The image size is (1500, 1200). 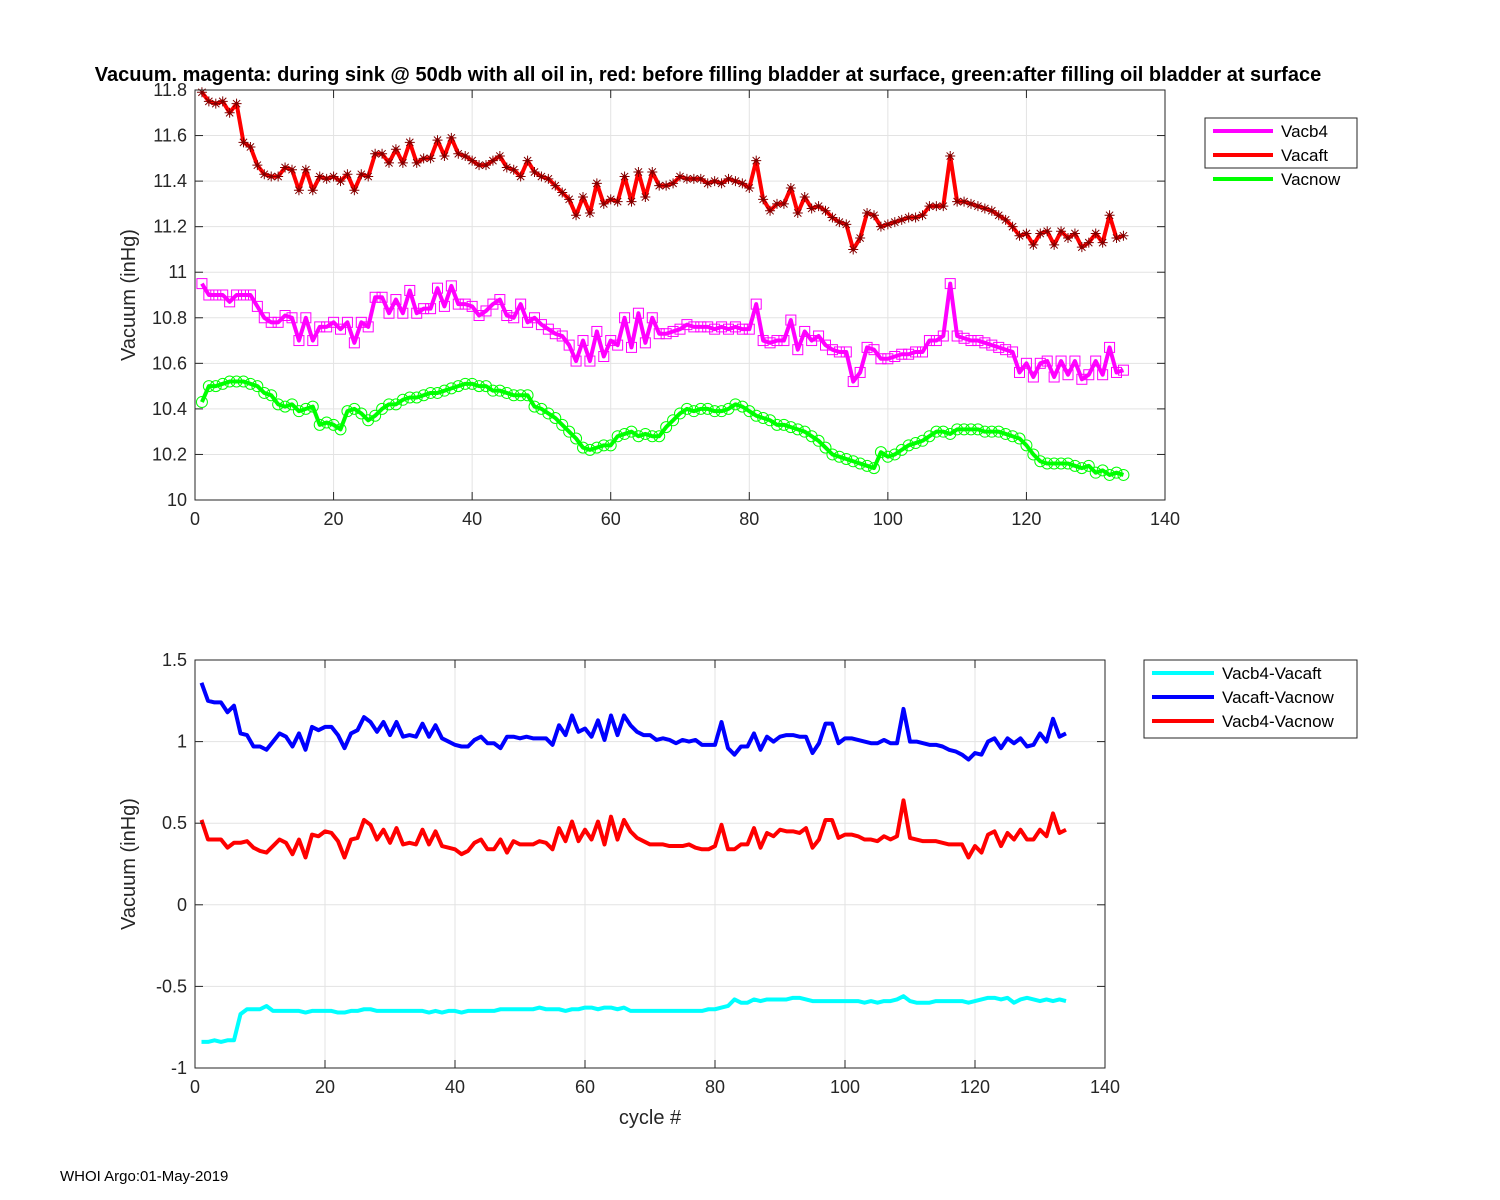 What do you see at coordinates (1278, 721) in the screenshot?
I see `legend-label: Vacb4-Vacnow` at bounding box center [1278, 721].